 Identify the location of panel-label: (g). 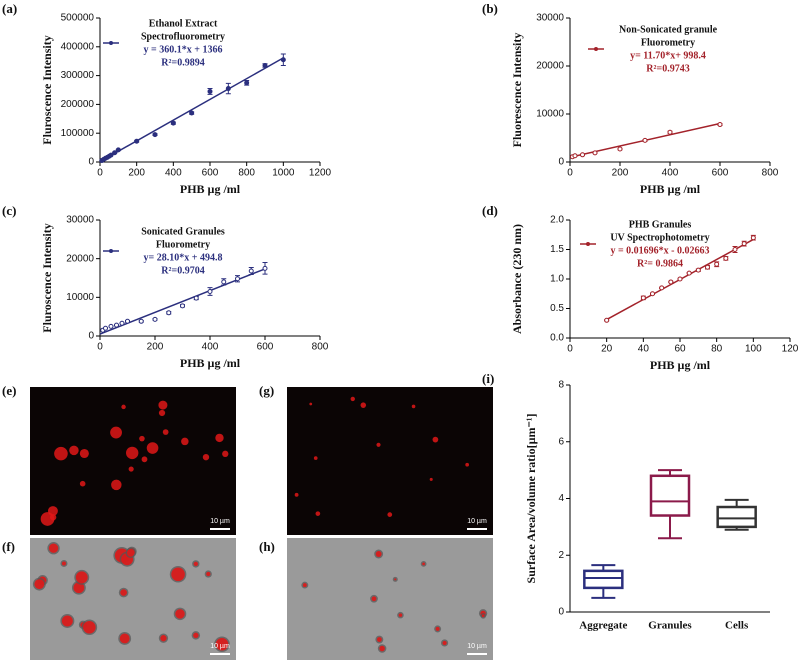
(266, 390).